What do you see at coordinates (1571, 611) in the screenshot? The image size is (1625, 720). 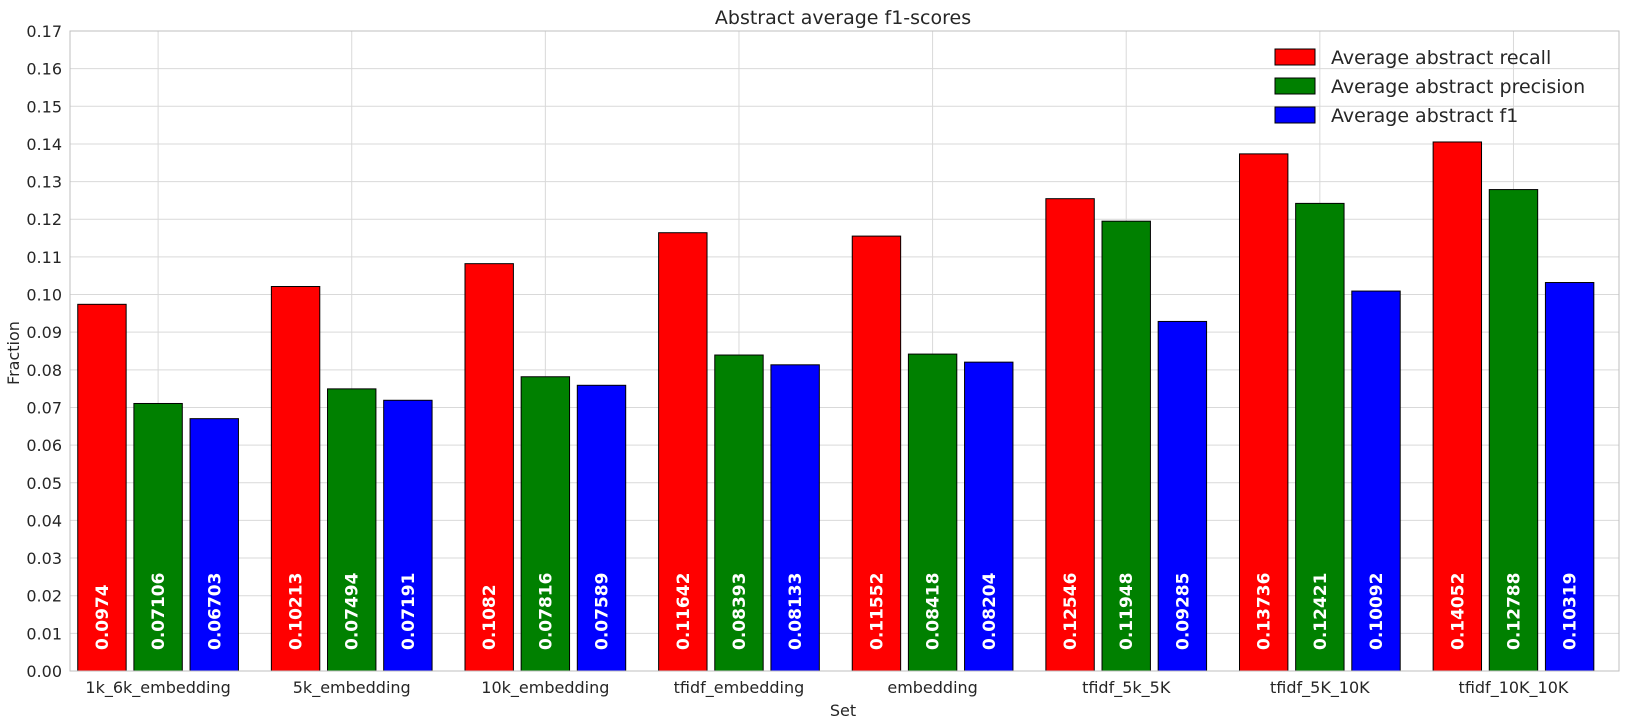 I see `data-label: 0.10319` at bounding box center [1571, 611].